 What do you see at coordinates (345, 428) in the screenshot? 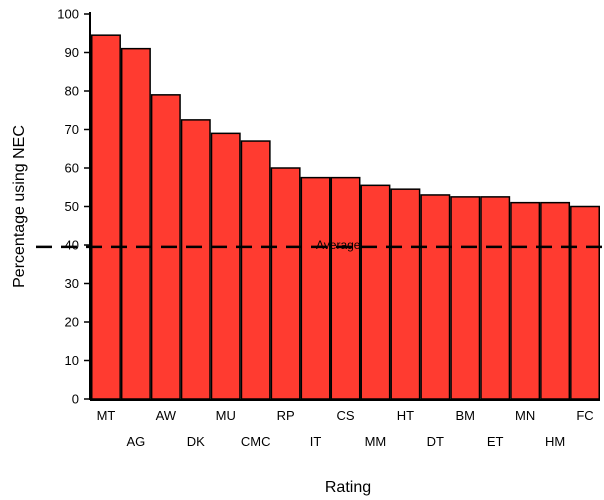
I see `x-axis-tick-labels: MT AG AW DK MU CMC RP IT CS MM HT DT BM ET MN HM FC` at bounding box center [345, 428].